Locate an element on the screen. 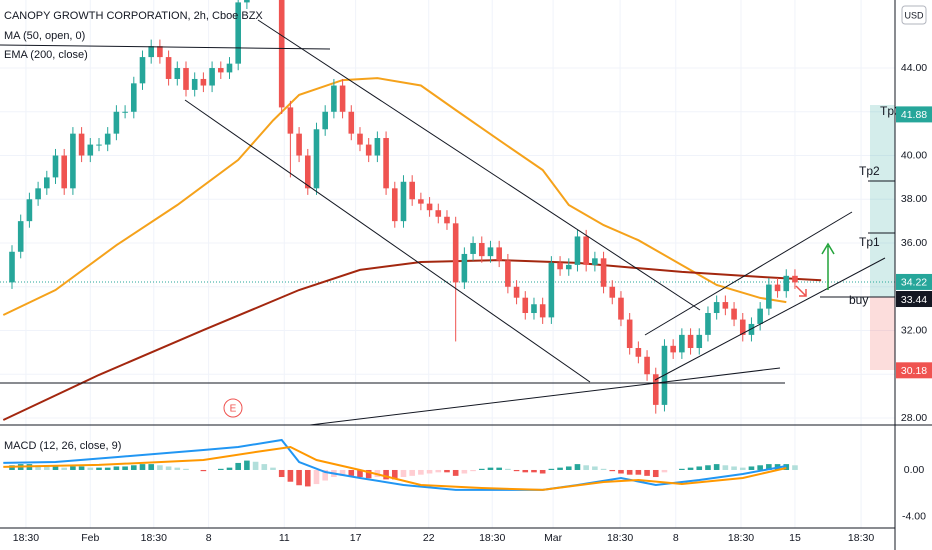 This screenshot has height=550, width=932. x-tick-label: 8 is located at coordinates (676, 538).